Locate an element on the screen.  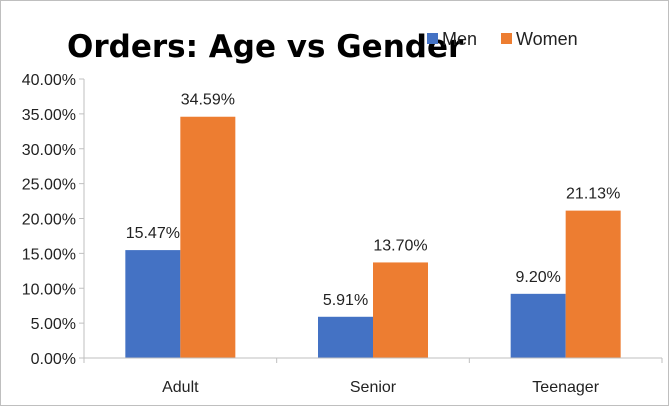
x-axis: Adult Senior Teenager is located at coordinates (373, 376).